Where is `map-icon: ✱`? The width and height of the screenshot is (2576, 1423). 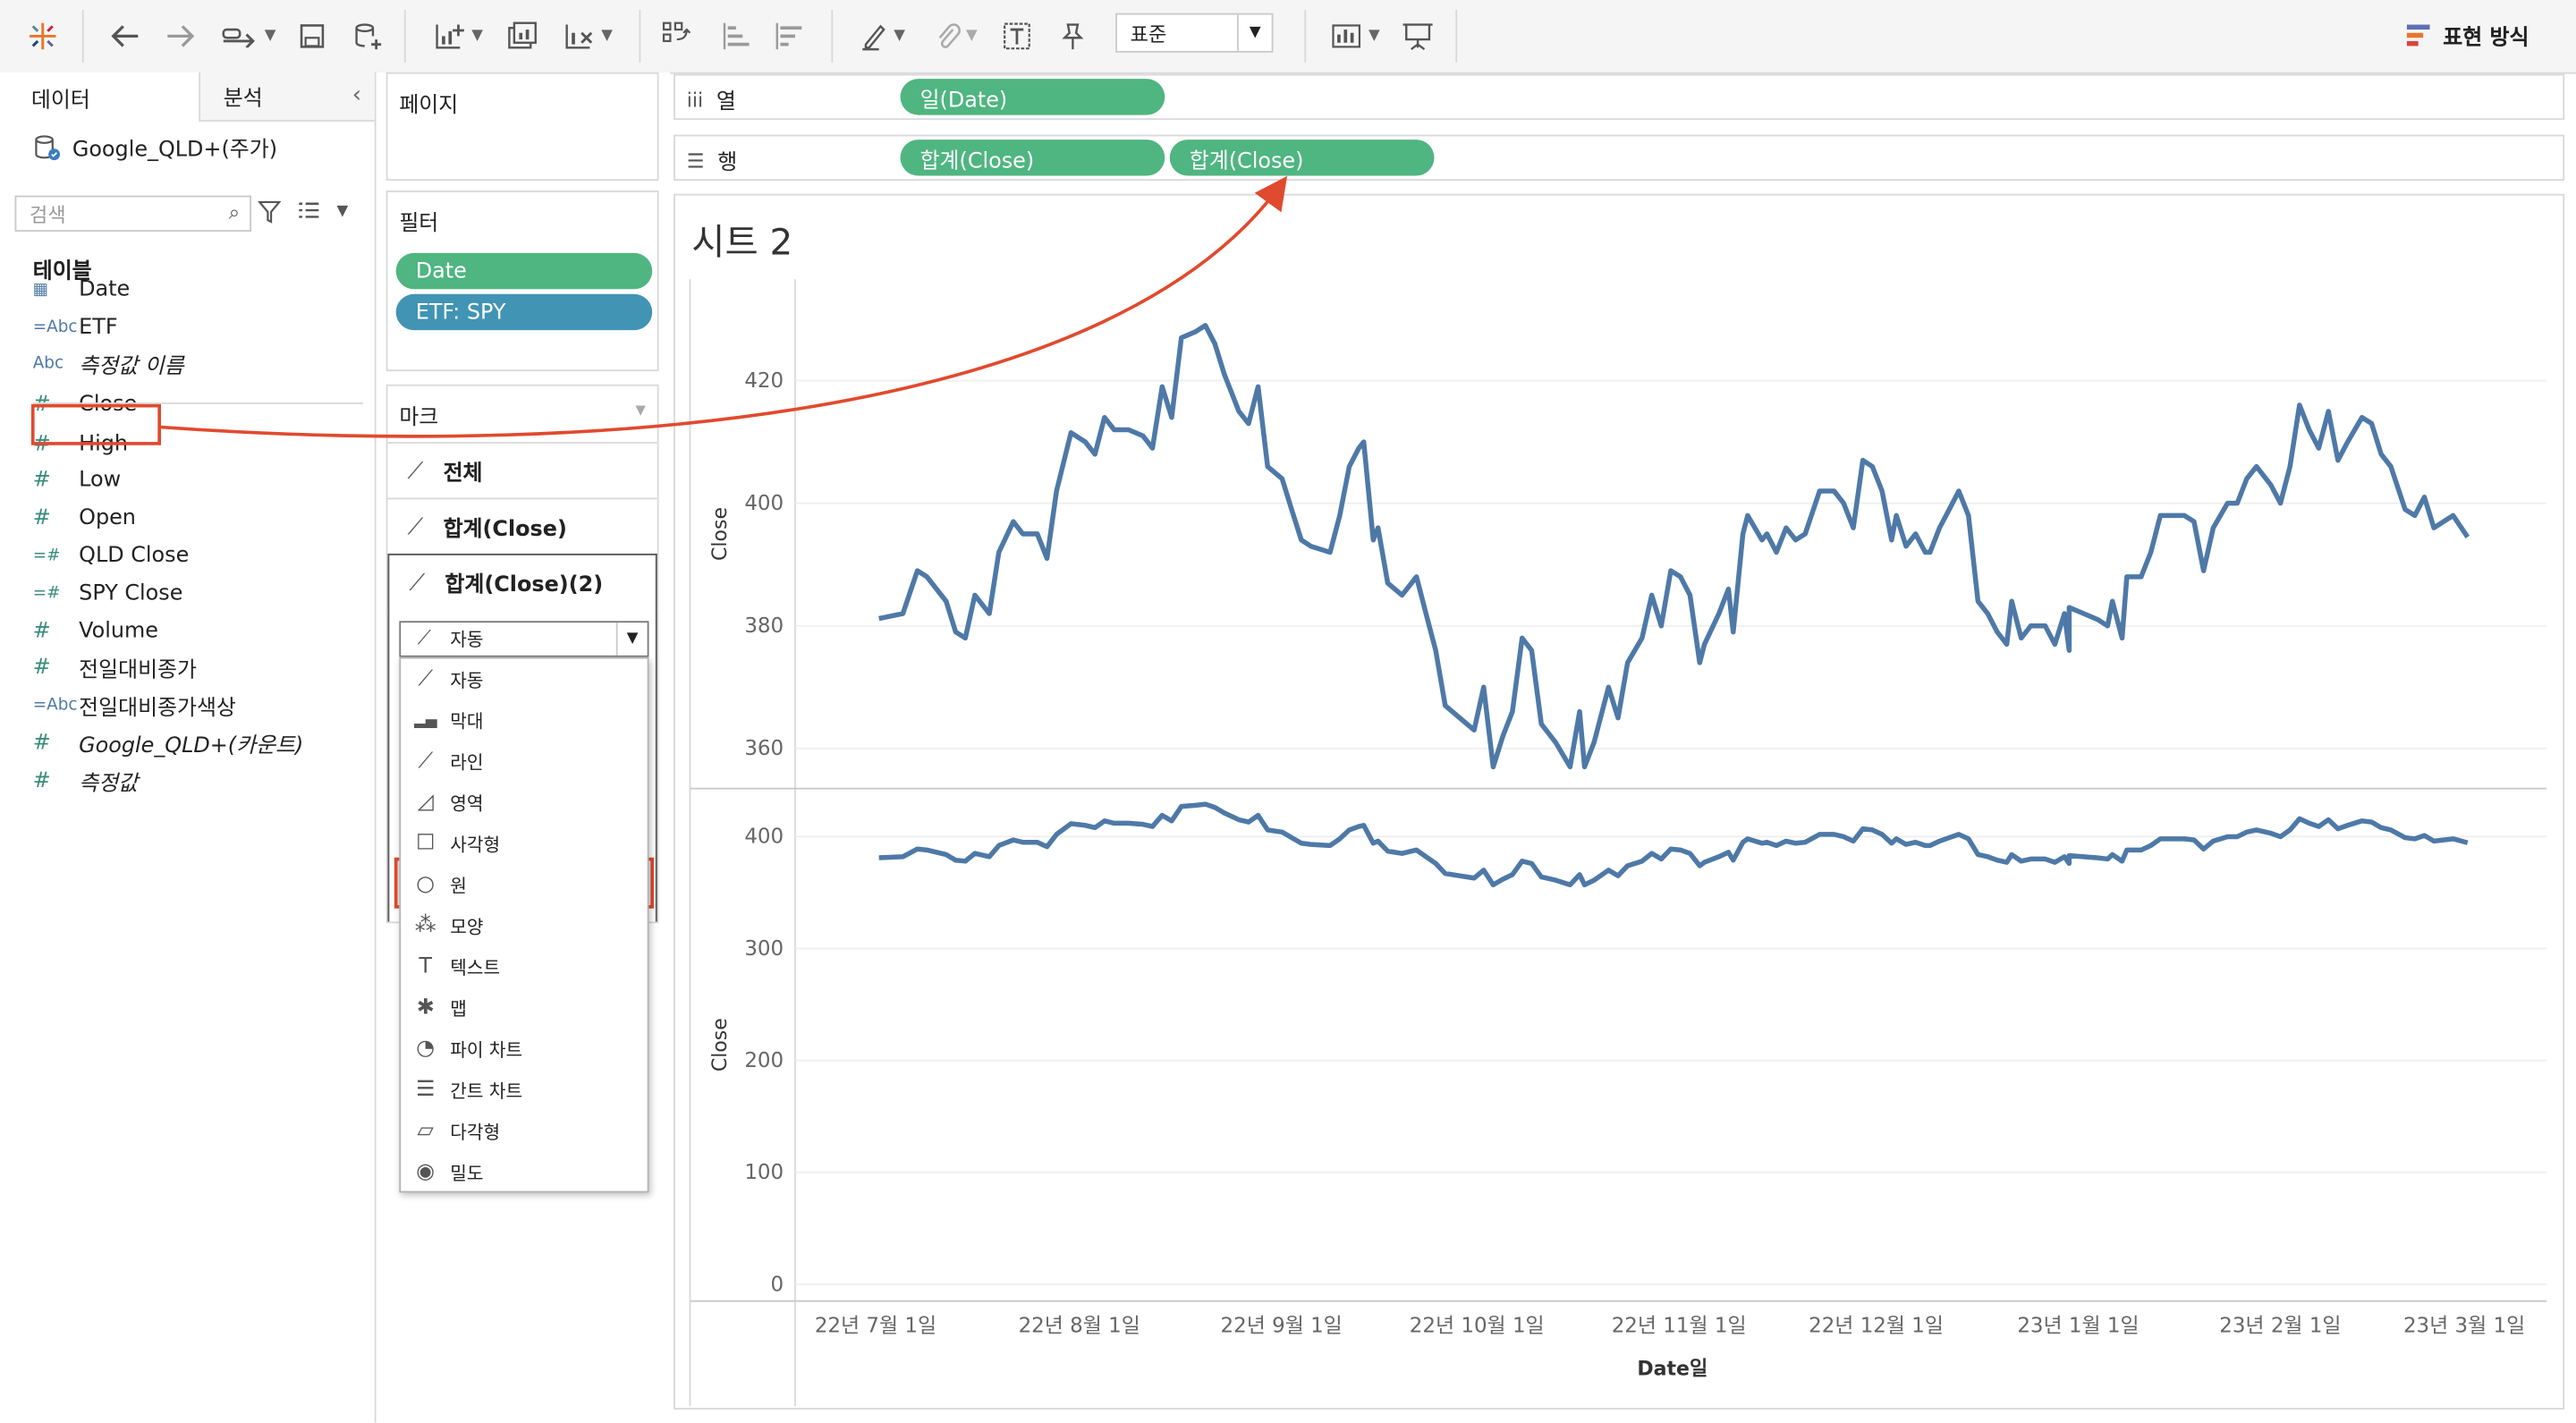
map-icon: ✱ is located at coordinates (425, 1008).